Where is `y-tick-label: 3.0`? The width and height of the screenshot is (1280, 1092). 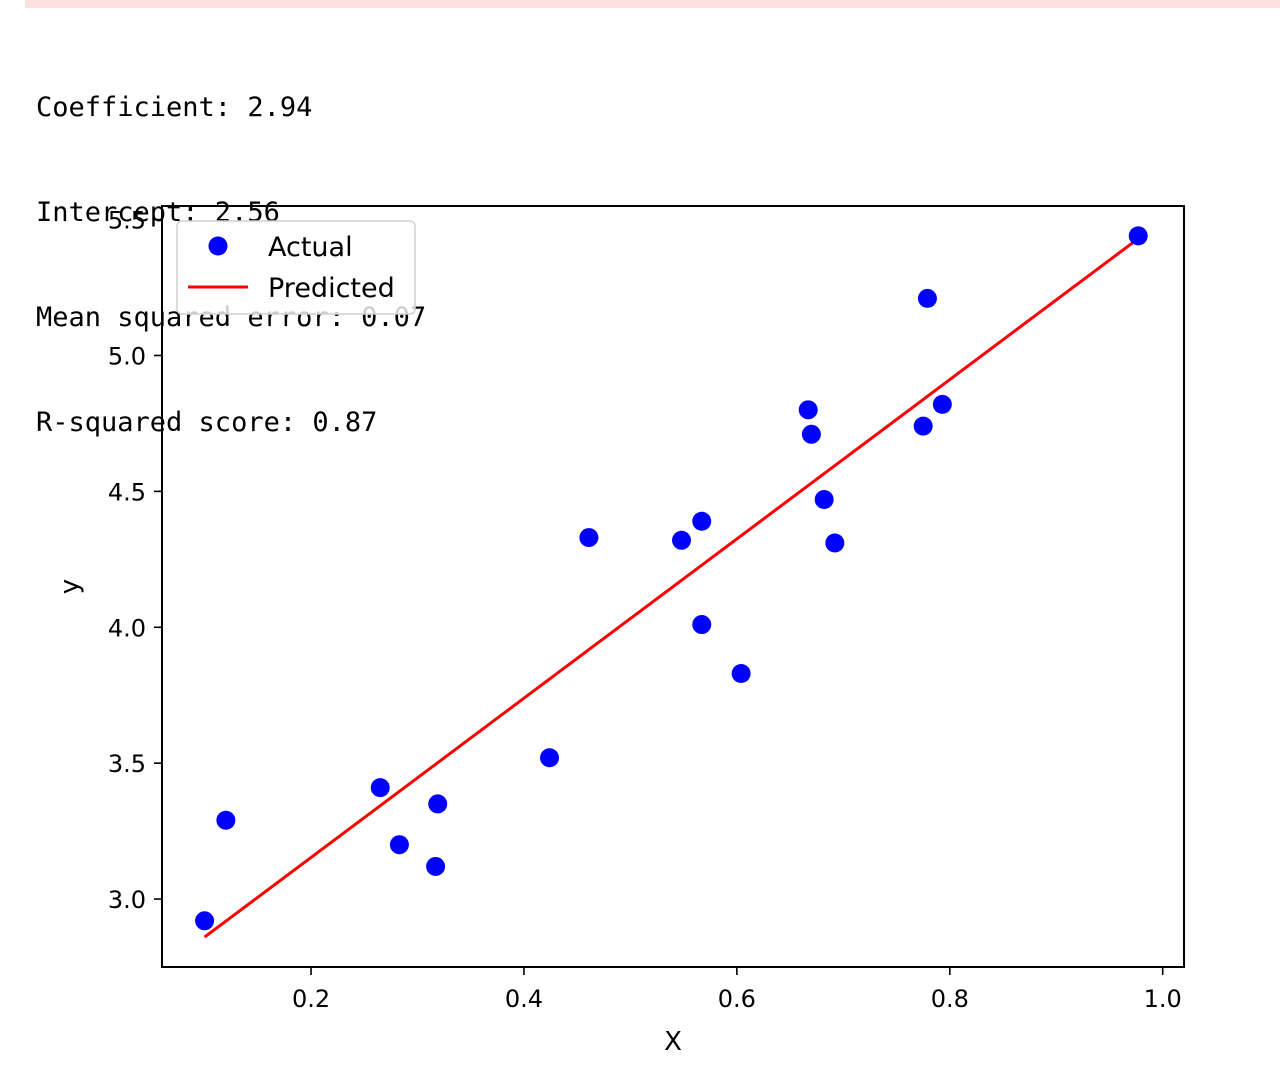 y-tick-label: 3.0 is located at coordinates (127, 900).